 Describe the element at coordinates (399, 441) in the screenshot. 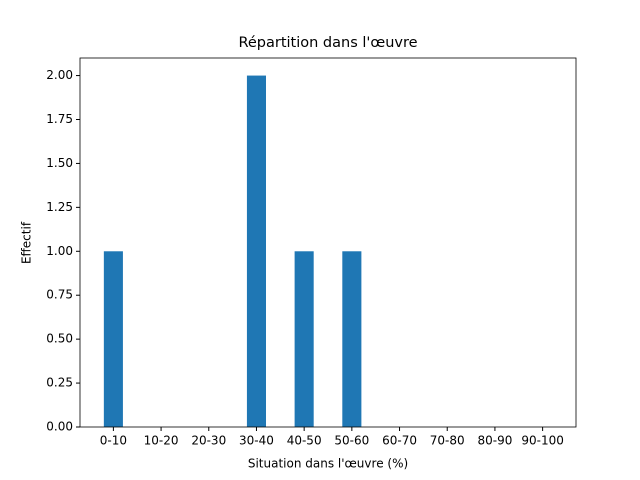

I see `x-tick-label: 60-70` at that location.